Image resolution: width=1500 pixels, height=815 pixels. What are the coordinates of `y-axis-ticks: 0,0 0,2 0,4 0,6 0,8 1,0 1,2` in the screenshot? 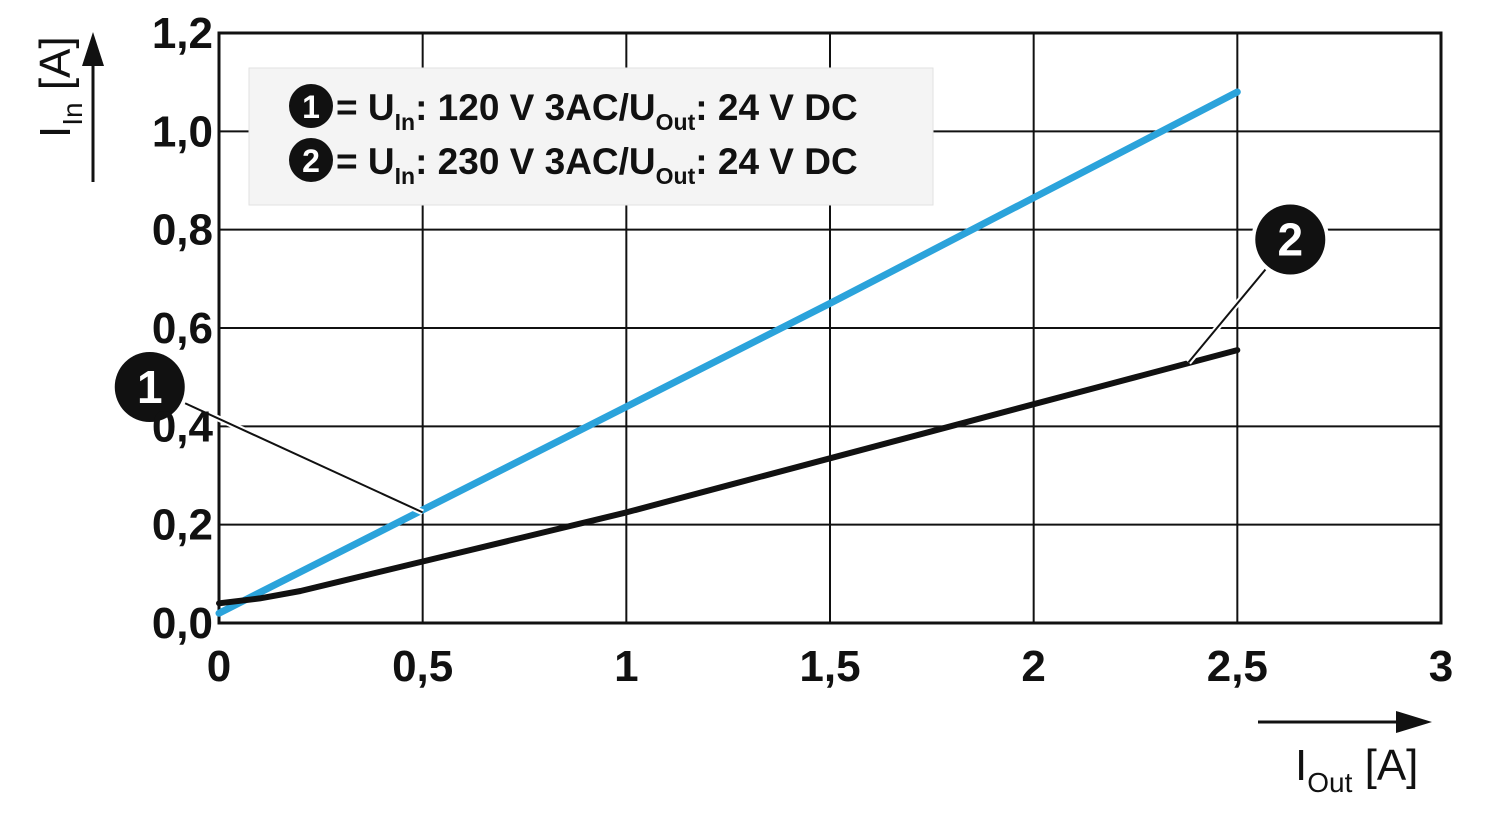 It's located at (183, 328).